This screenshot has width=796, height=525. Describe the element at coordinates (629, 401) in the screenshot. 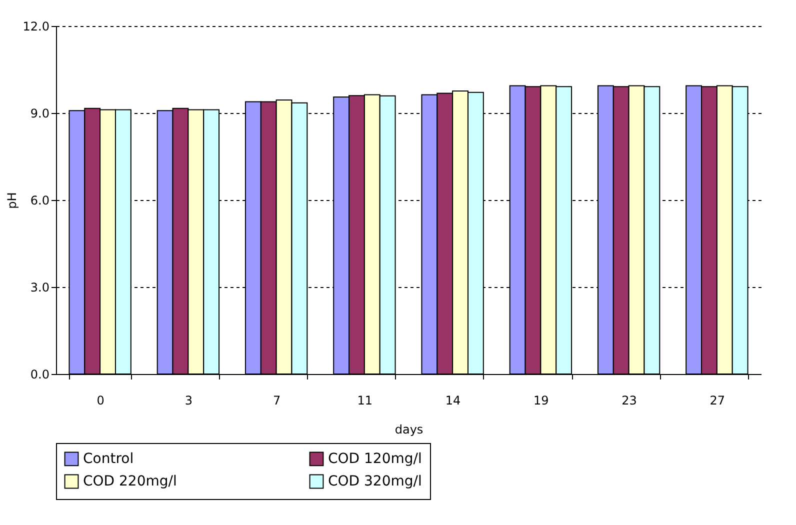

I see `x-tick-label: 23` at that location.